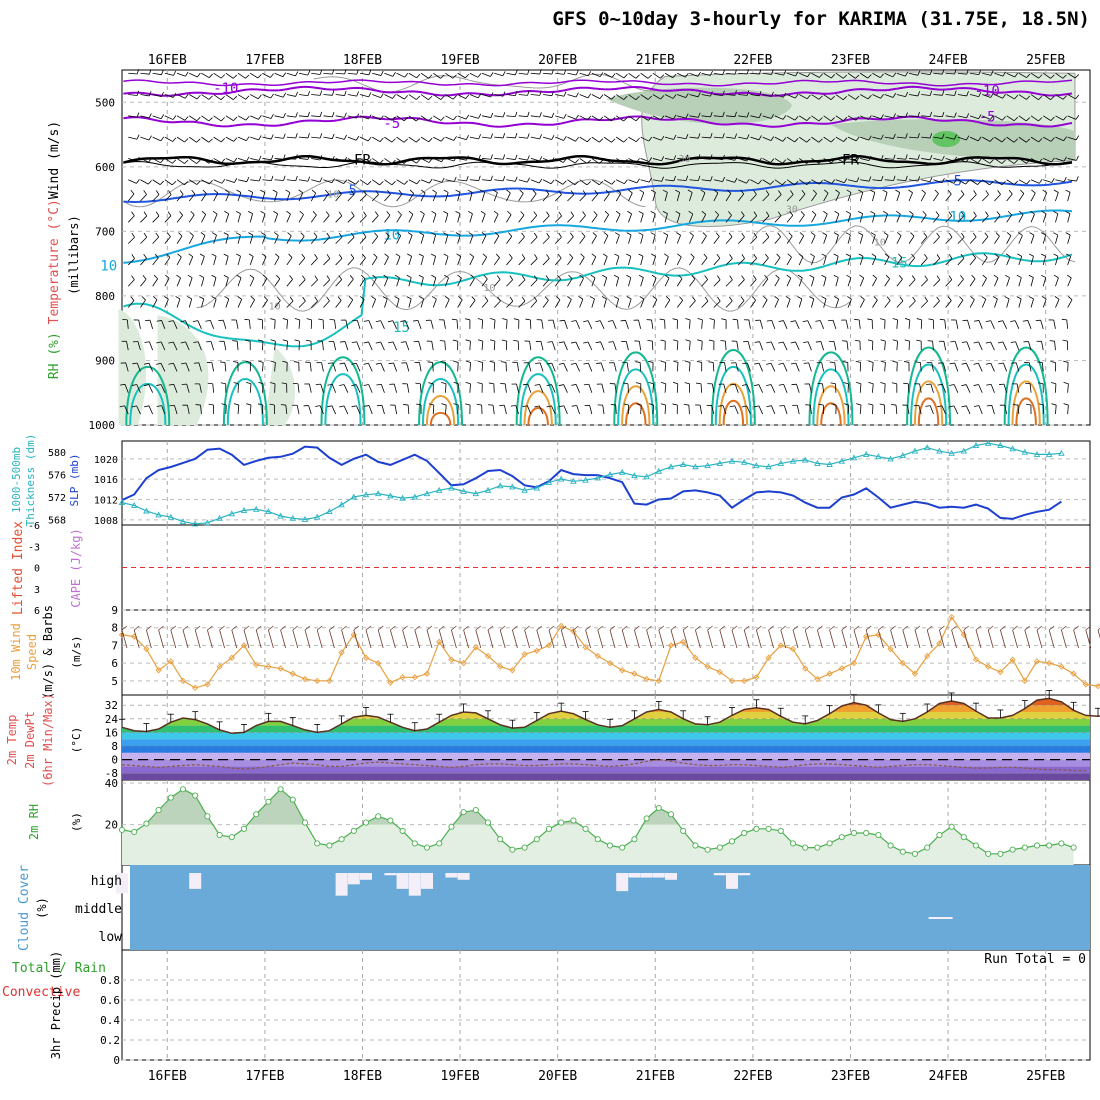 This screenshot has width=1100, height=1100. Describe the element at coordinates (114, 628) in the screenshot. I see `wind-tick: 8` at that location.